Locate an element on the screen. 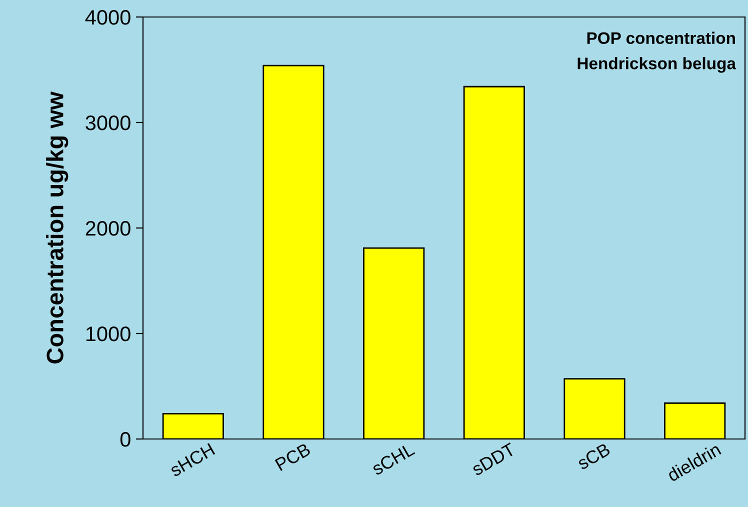  y-tick-label: 4000 is located at coordinates (107, 17).